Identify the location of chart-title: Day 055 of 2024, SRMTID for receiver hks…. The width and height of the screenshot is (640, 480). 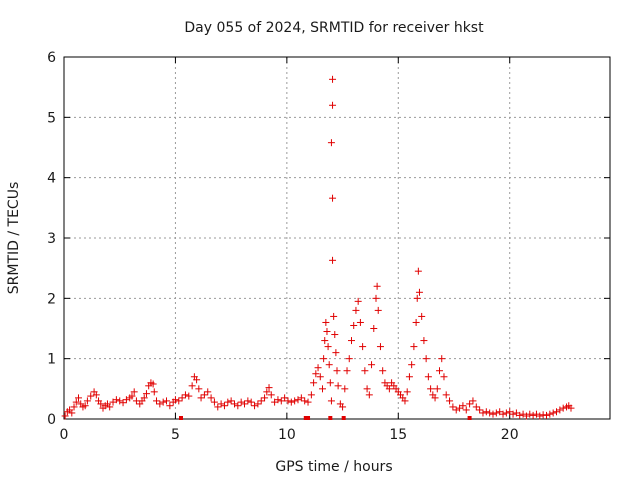
(334, 28).